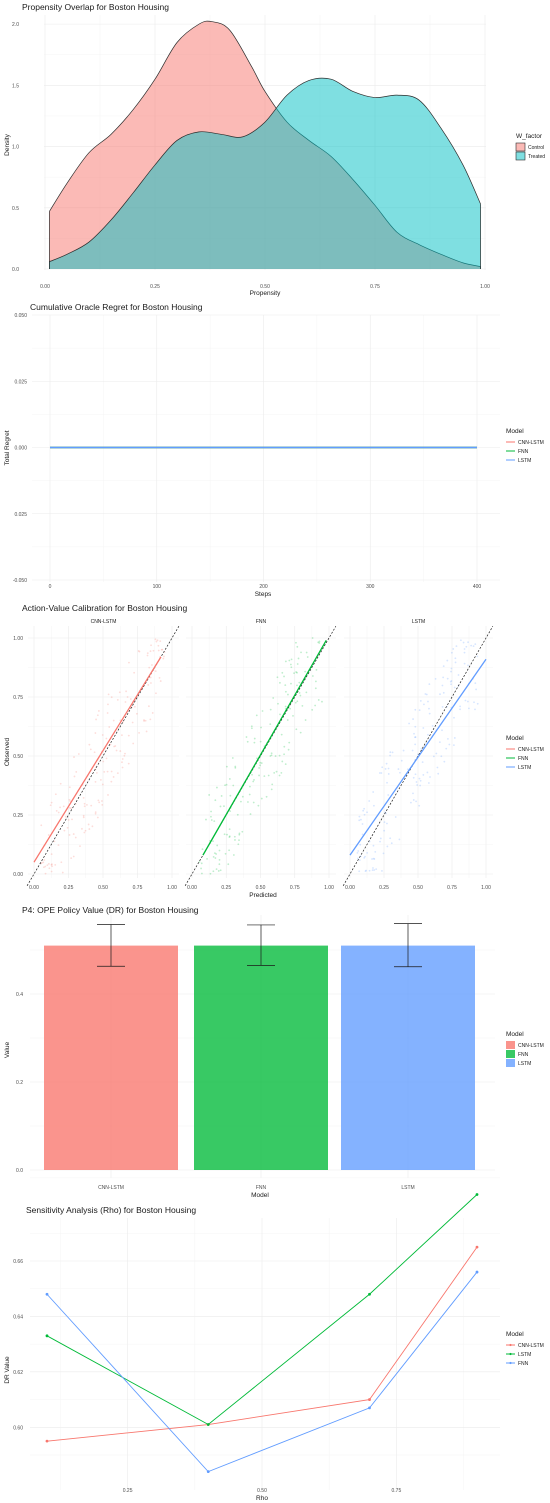  What do you see at coordinates (265, 173) in the screenshot?
I see `chart1-density-area-treated` at bounding box center [265, 173].